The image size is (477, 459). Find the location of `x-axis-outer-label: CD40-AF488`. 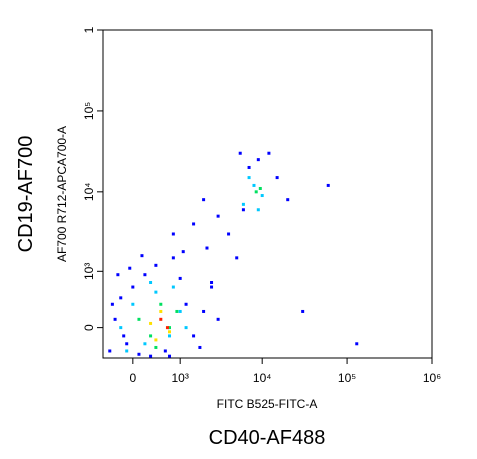

x-axis-outer-label: CD40-AF488 is located at coordinates (267, 438).